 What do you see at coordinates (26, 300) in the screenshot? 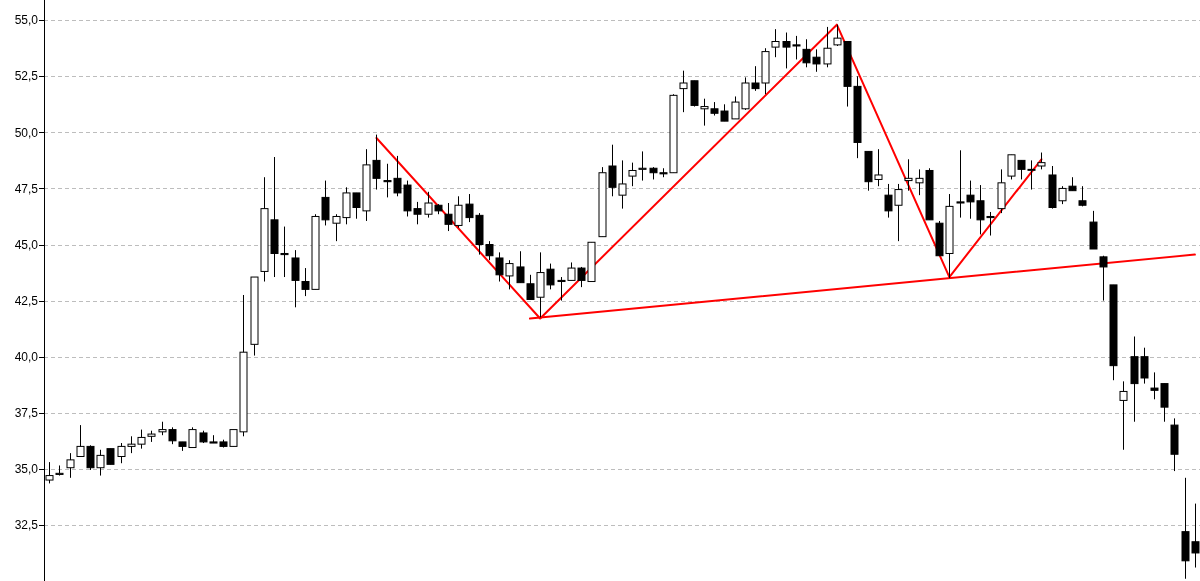
I see `y-tick-label: 42,5` at bounding box center [26, 300].